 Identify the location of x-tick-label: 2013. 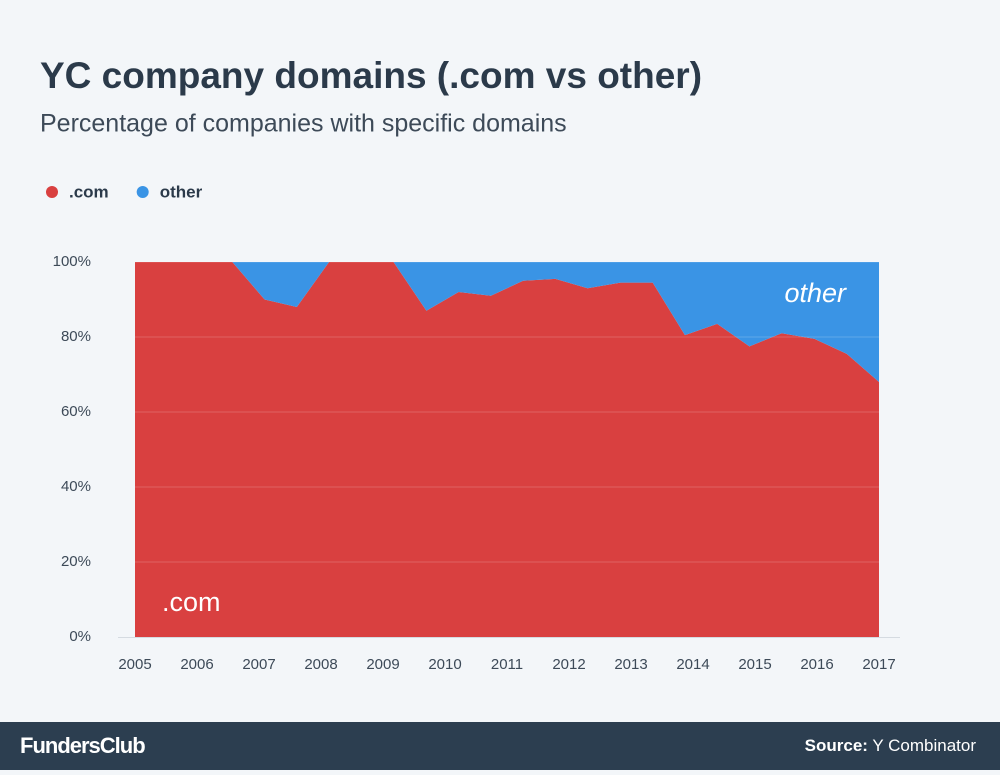
(630, 664).